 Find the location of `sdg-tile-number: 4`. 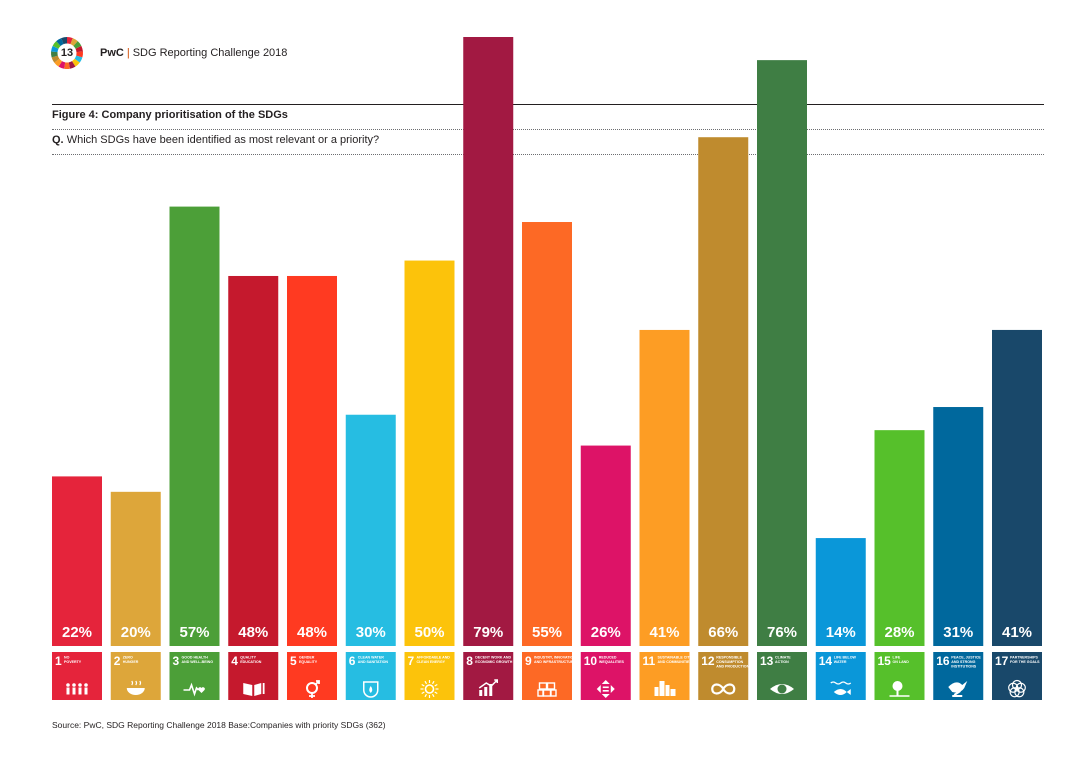

sdg-tile-number: 4 is located at coordinates (234, 661).